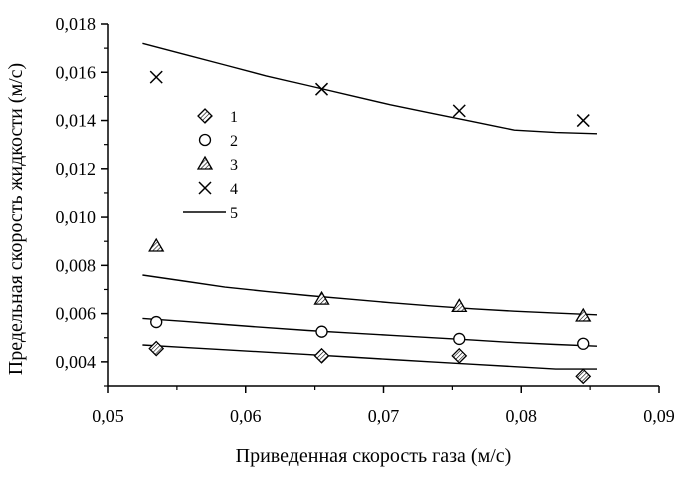 The image size is (681, 485). Describe the element at coordinates (76, 121) in the screenshot. I see `y-tick-label: 0,014` at that location.